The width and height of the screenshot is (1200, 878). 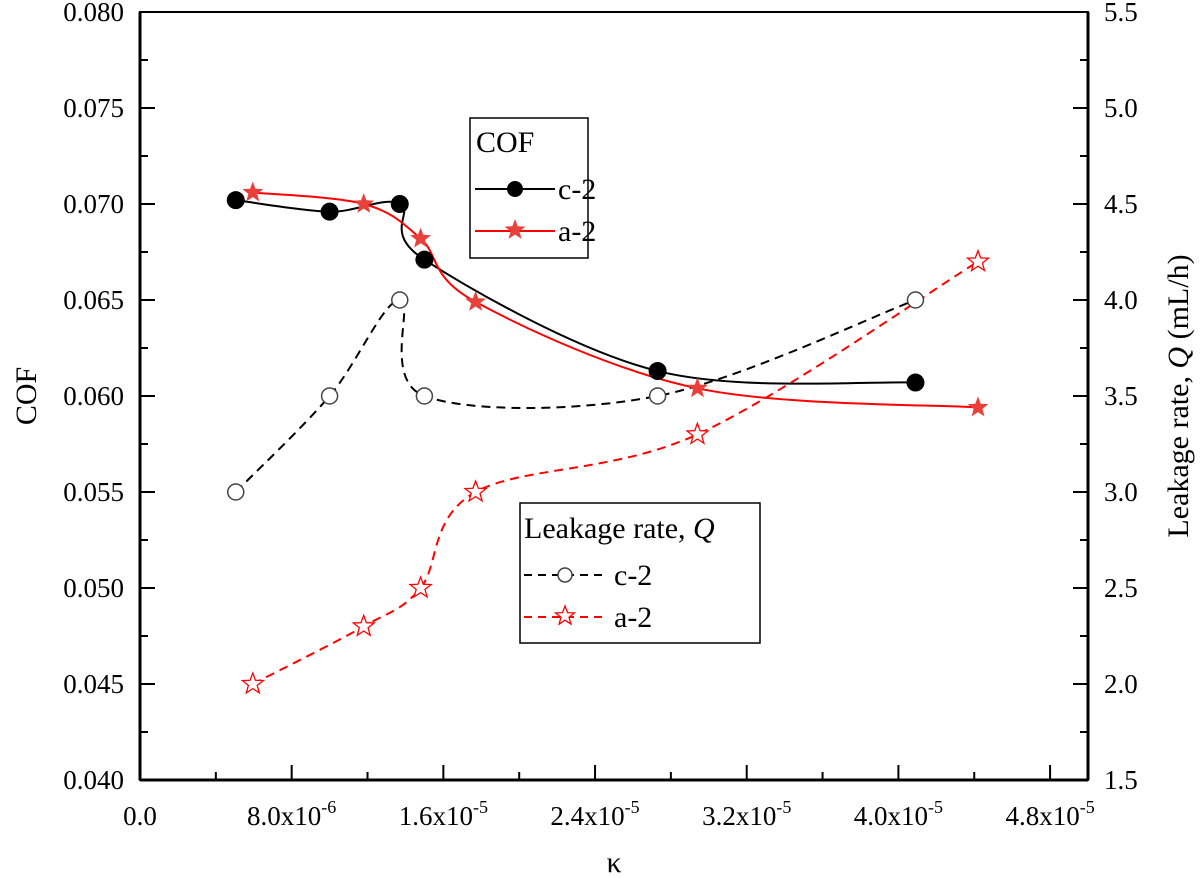 I want to click on y-left-tick-label: 0.080, so click(x=93, y=13).